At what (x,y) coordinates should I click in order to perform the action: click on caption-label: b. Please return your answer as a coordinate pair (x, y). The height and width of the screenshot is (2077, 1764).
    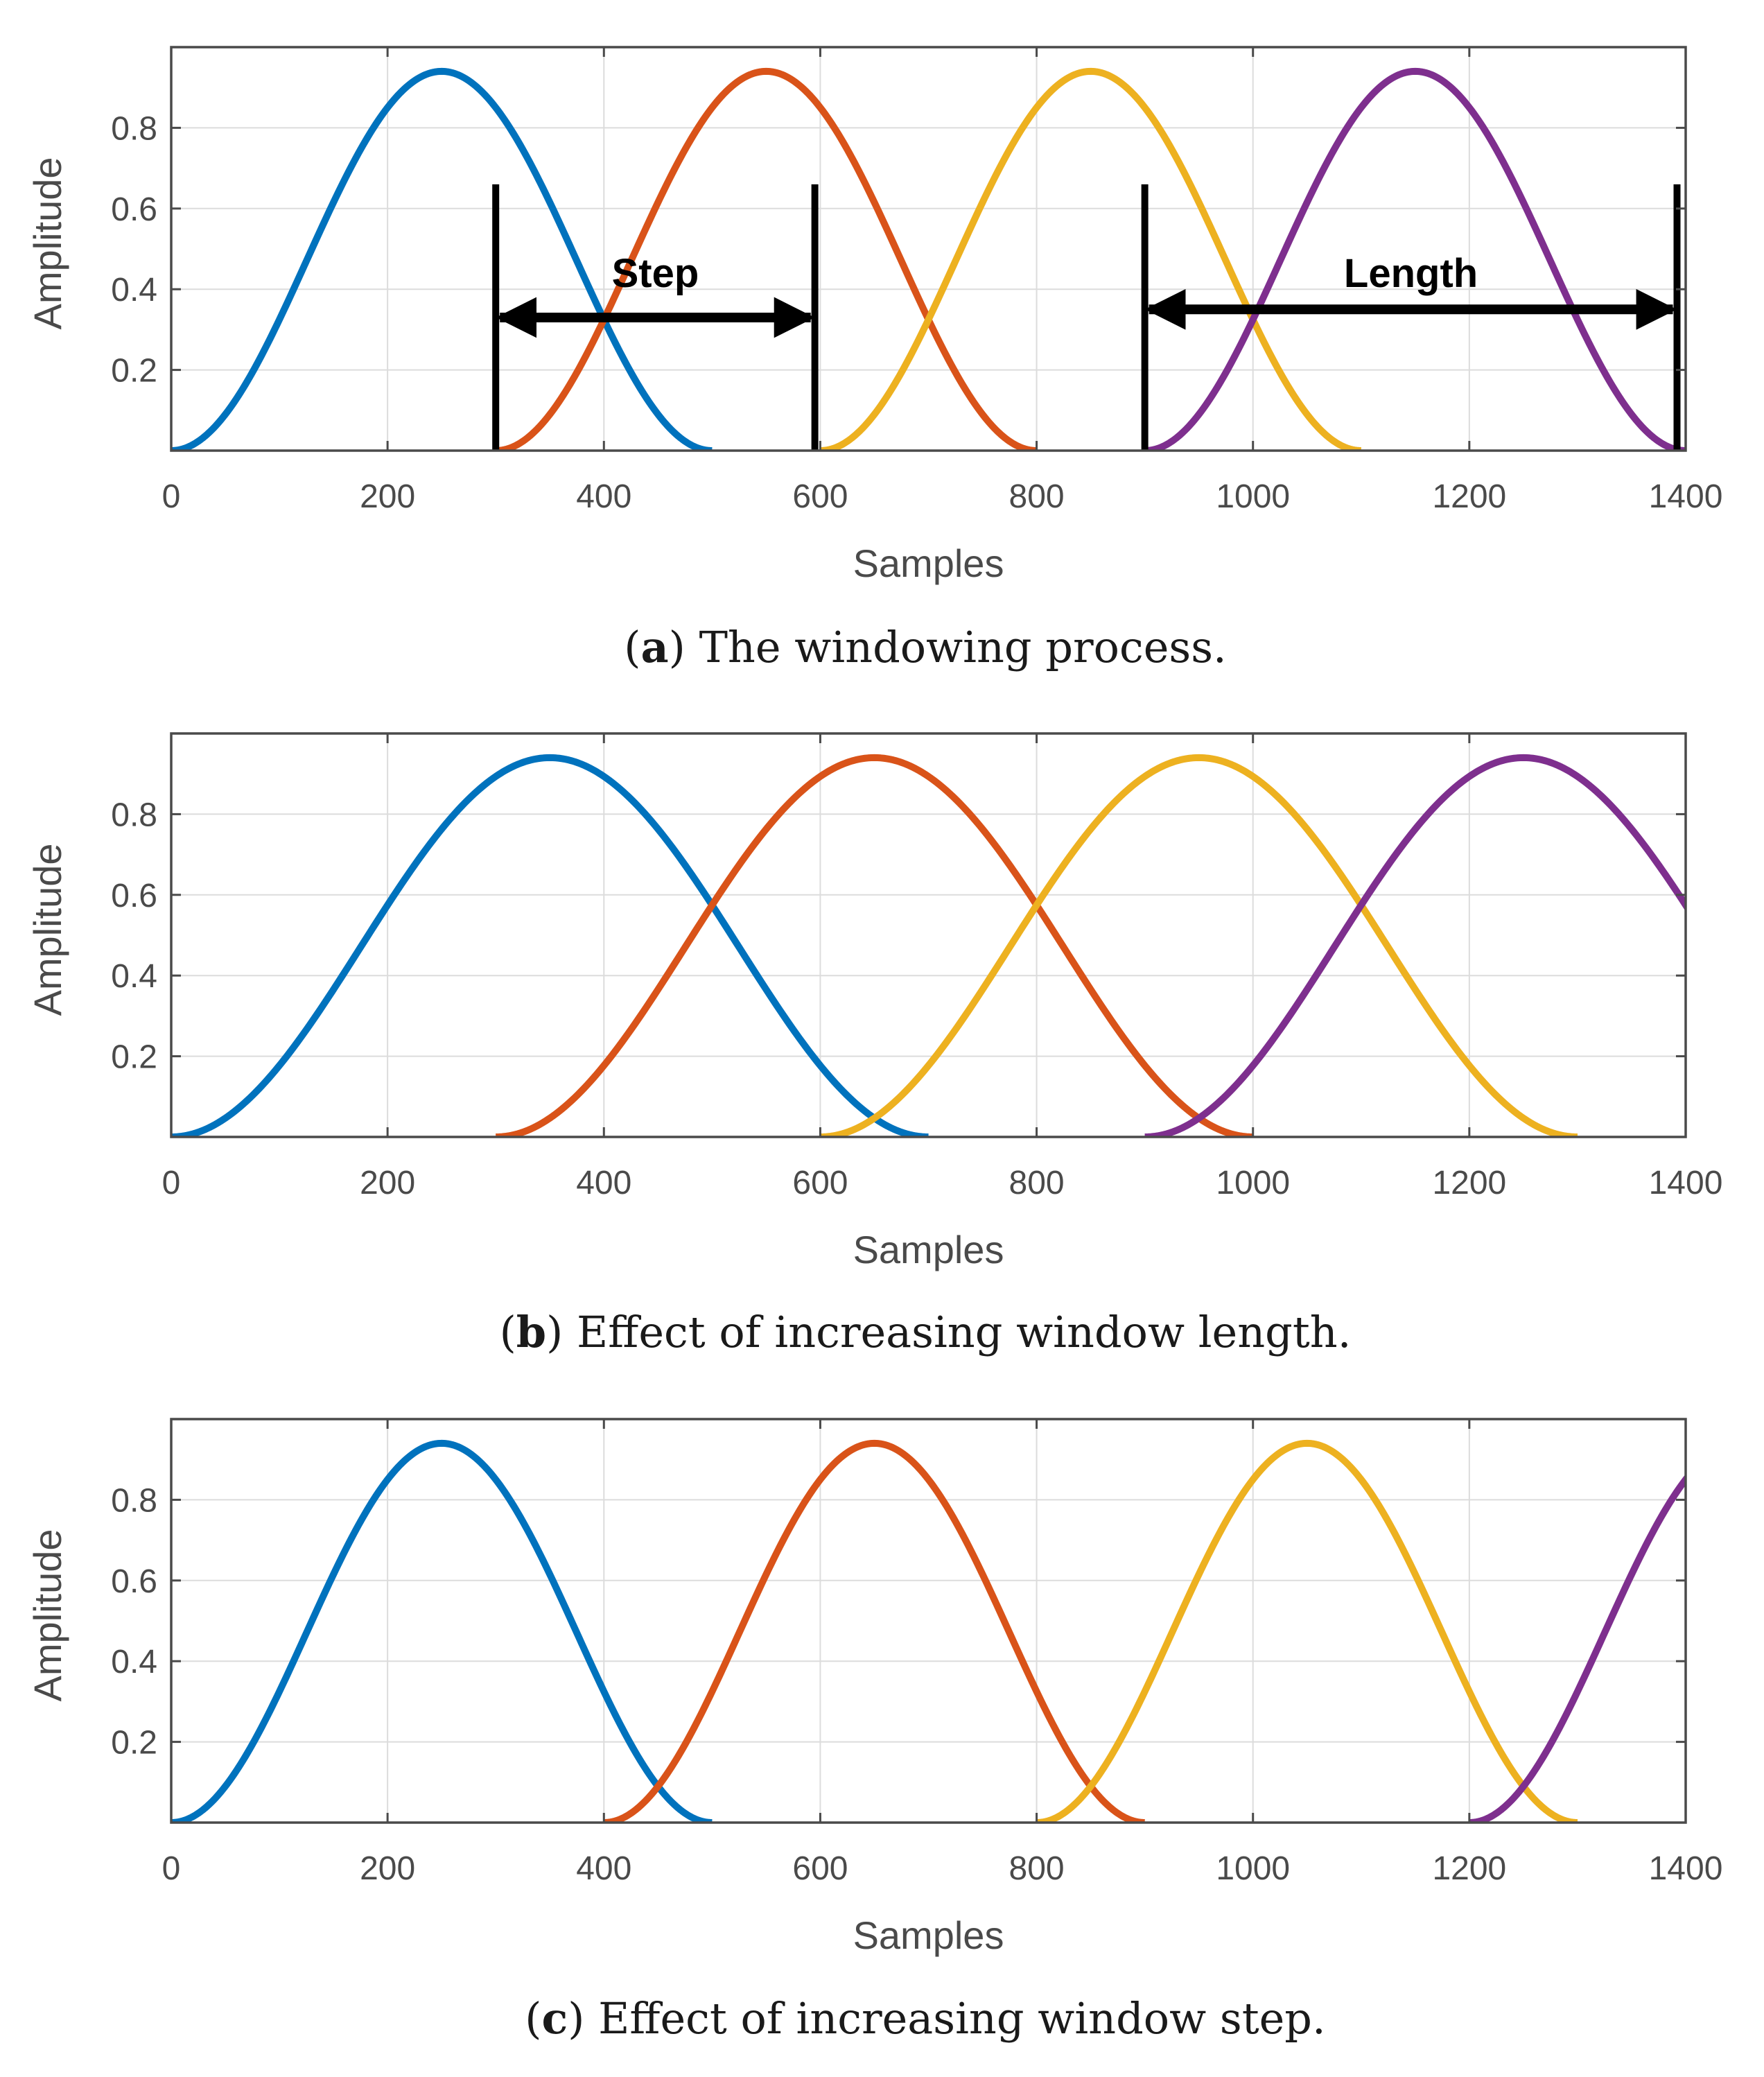
    Looking at the image, I should click on (531, 1332).